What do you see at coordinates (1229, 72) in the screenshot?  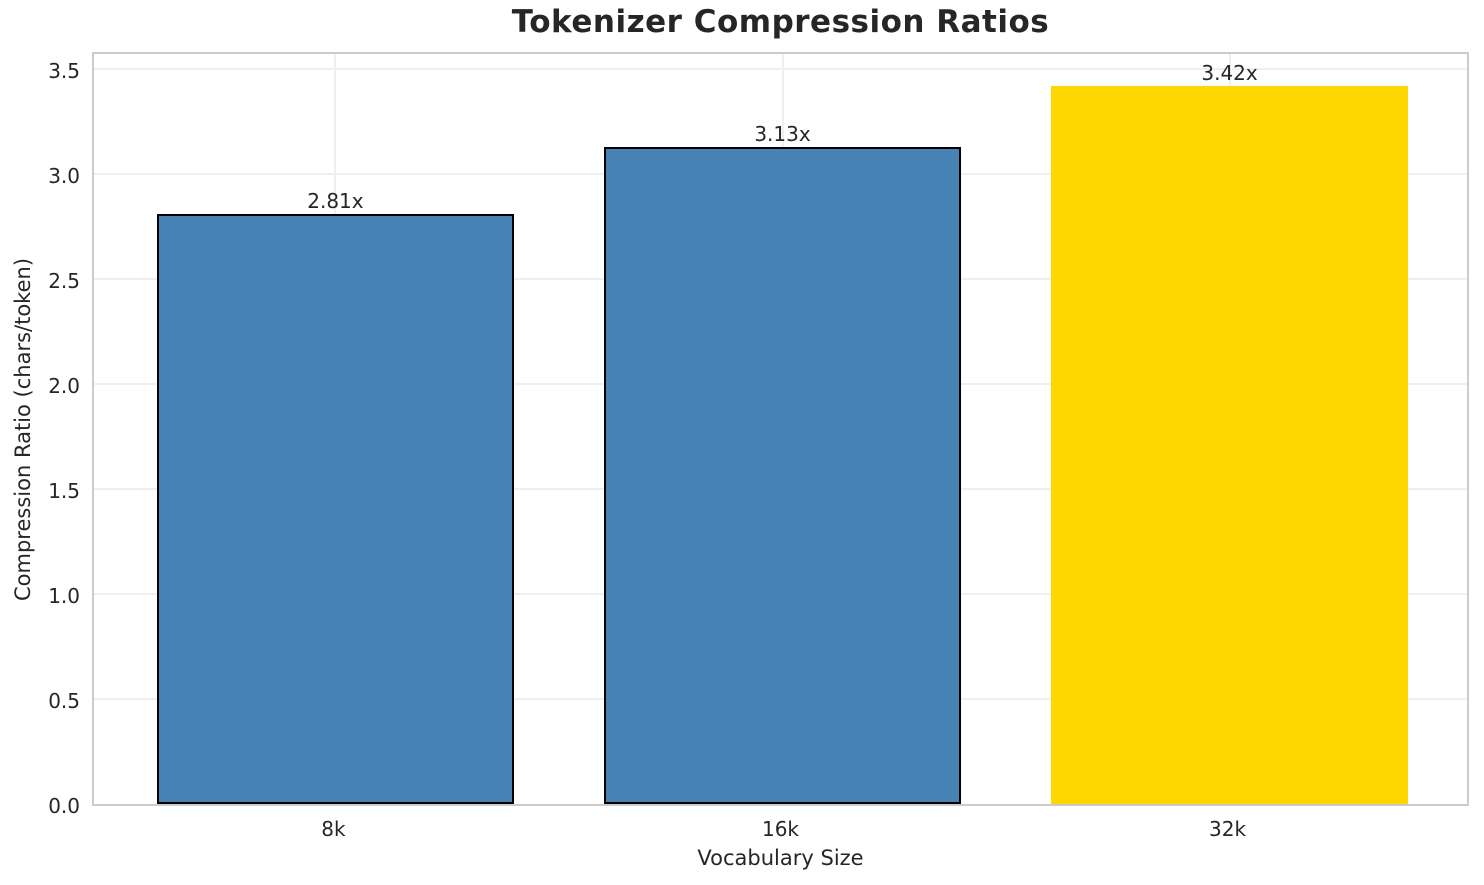 I see `bar-value-label: 3.42x` at bounding box center [1229, 72].